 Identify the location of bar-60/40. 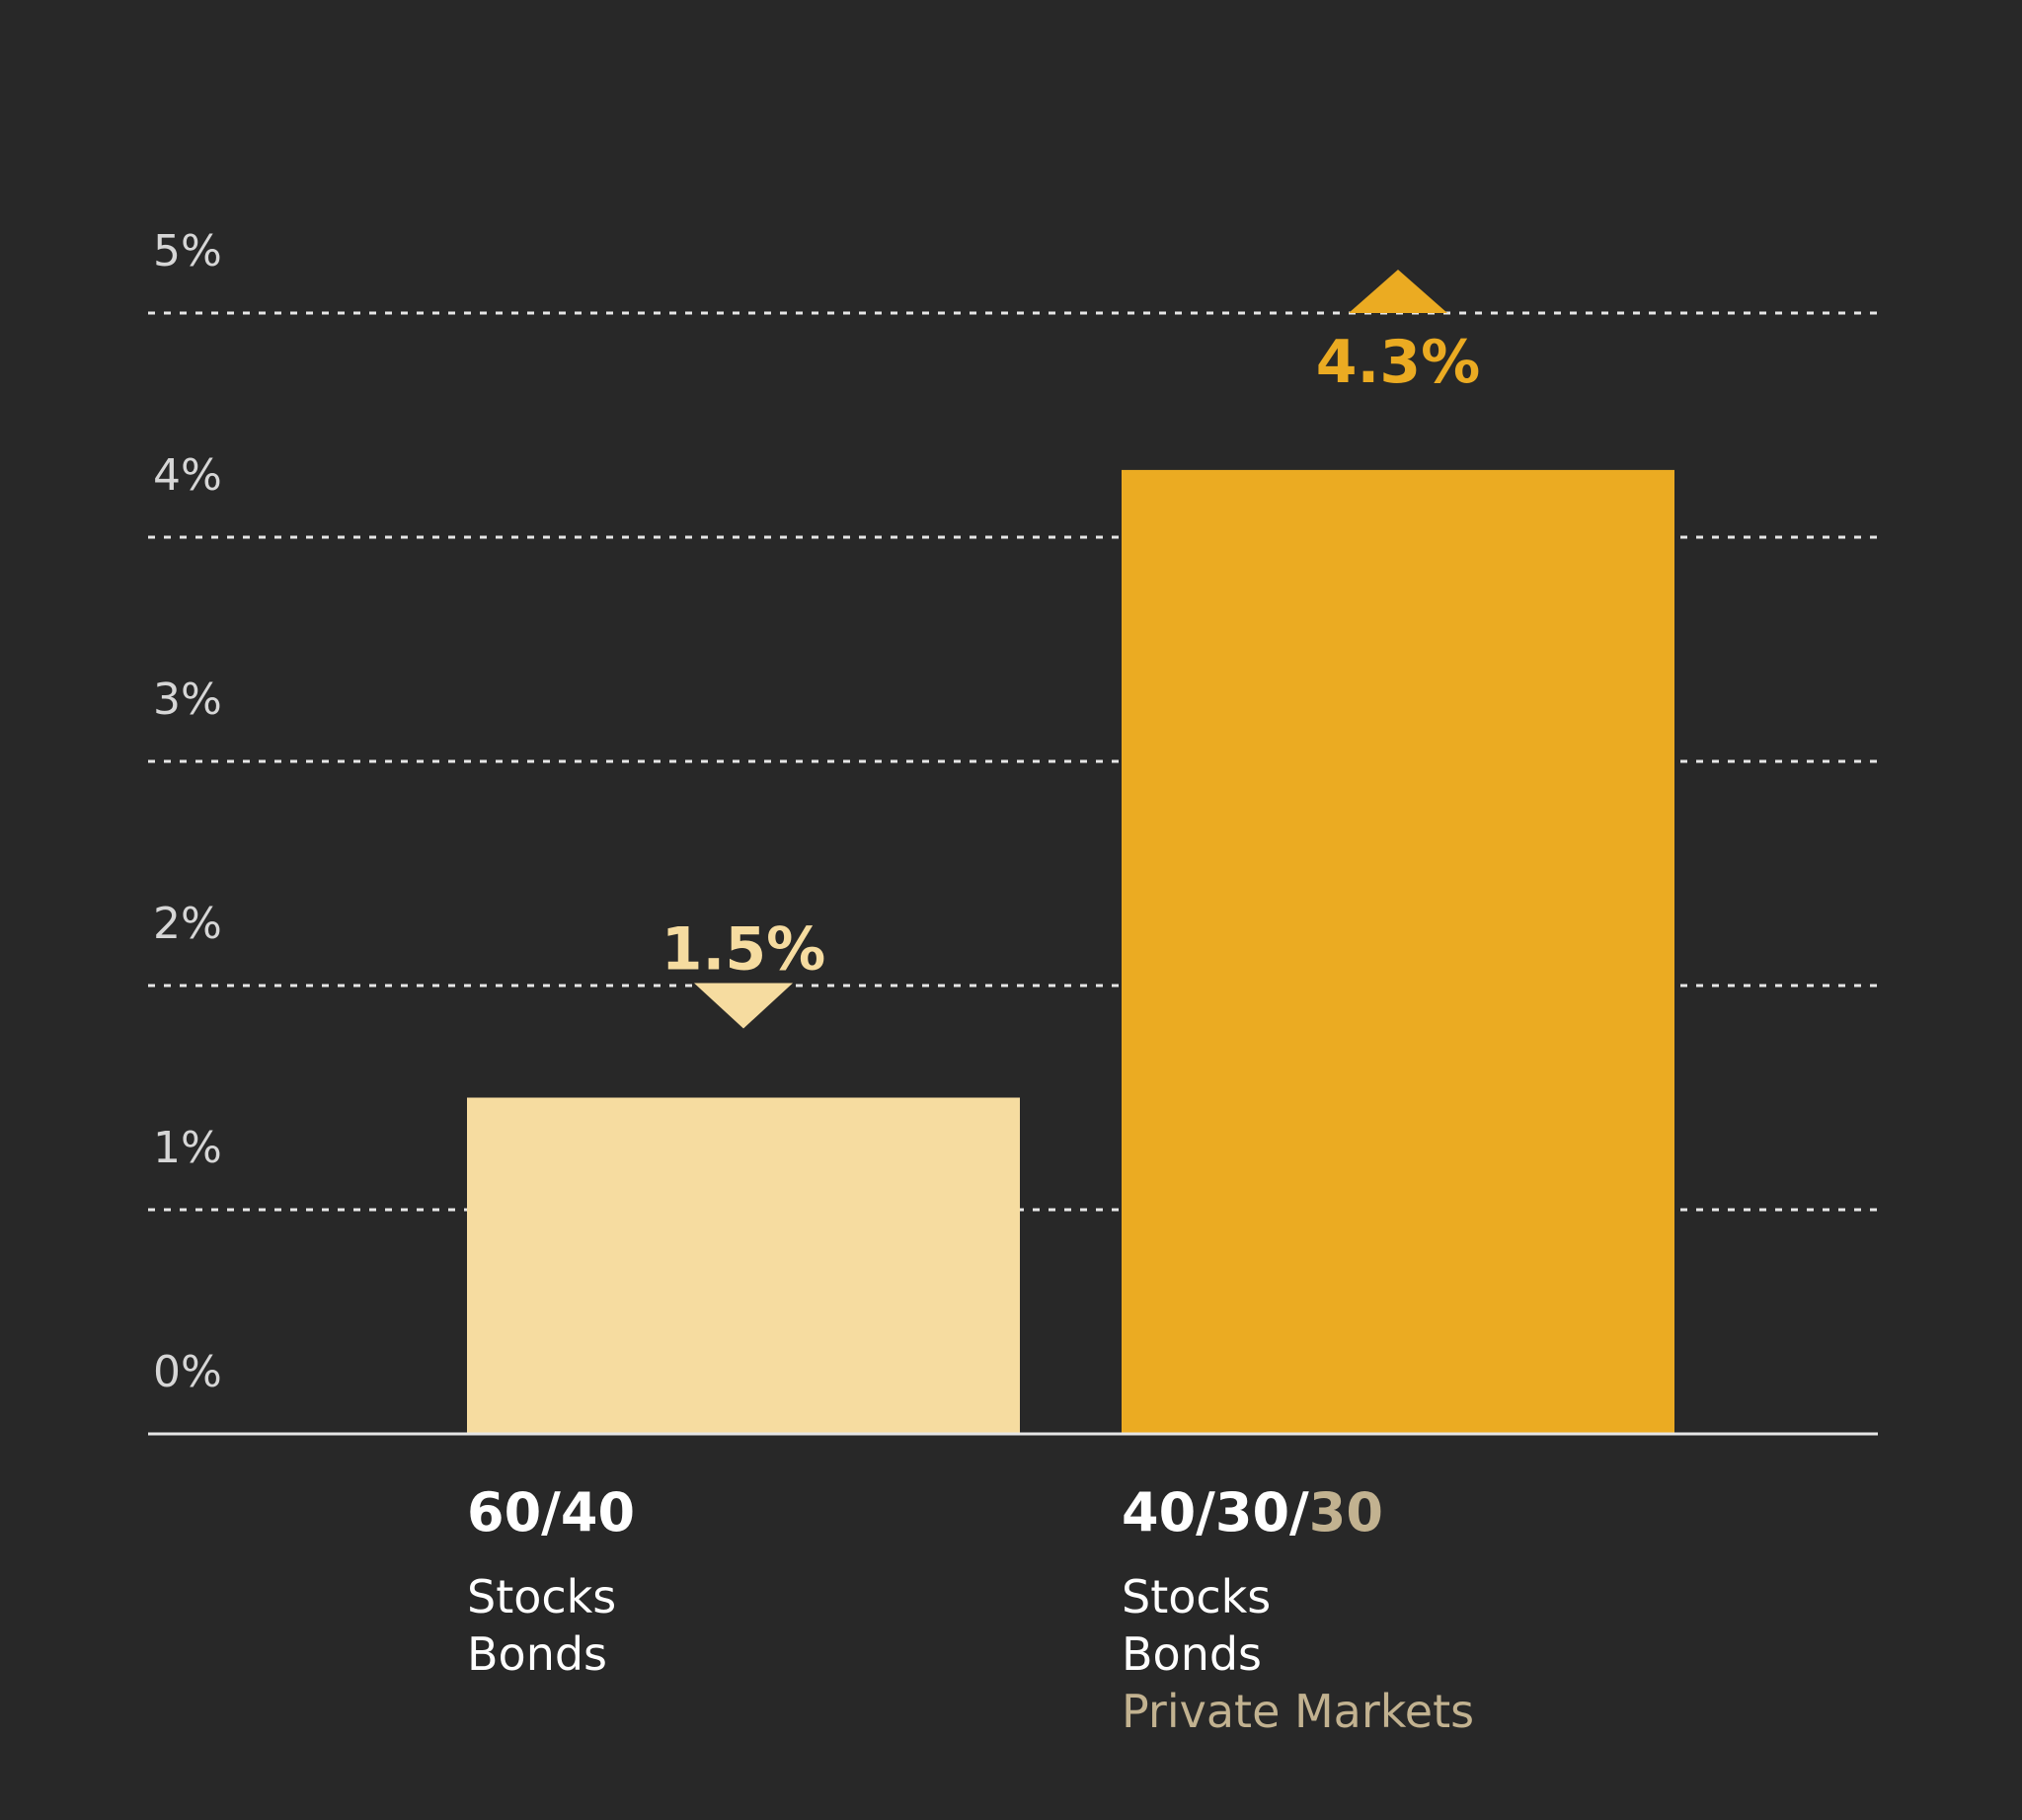
(743, 1265).